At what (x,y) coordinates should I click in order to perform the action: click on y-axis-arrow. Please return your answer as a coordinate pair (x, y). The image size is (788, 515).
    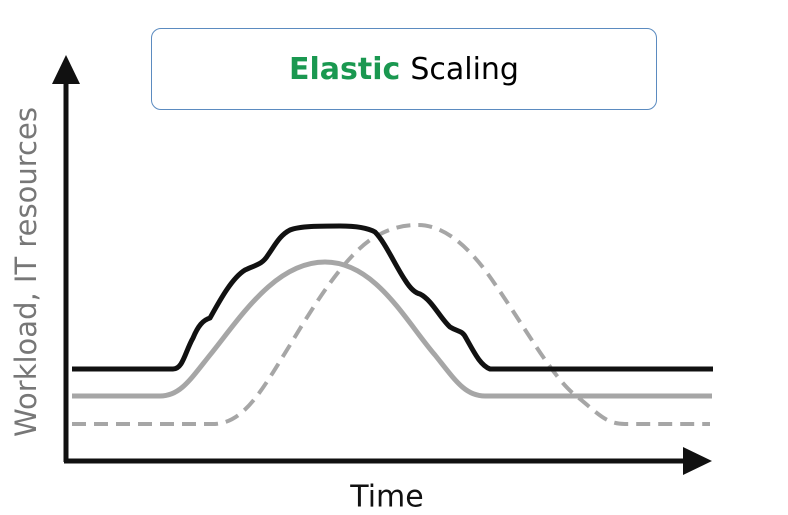
    Looking at the image, I should click on (66, 69).